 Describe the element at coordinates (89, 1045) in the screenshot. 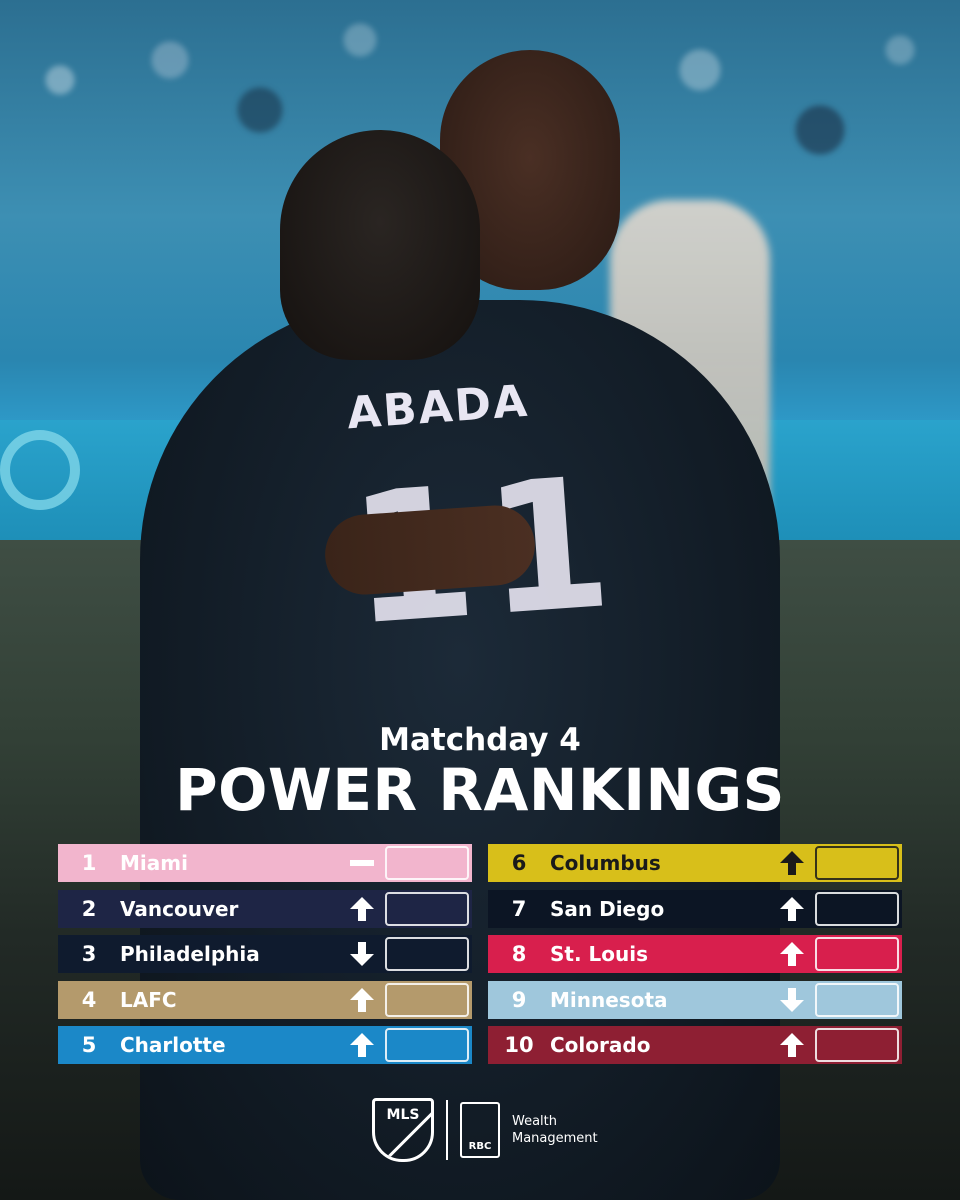

I see `rank-number: 5` at that location.